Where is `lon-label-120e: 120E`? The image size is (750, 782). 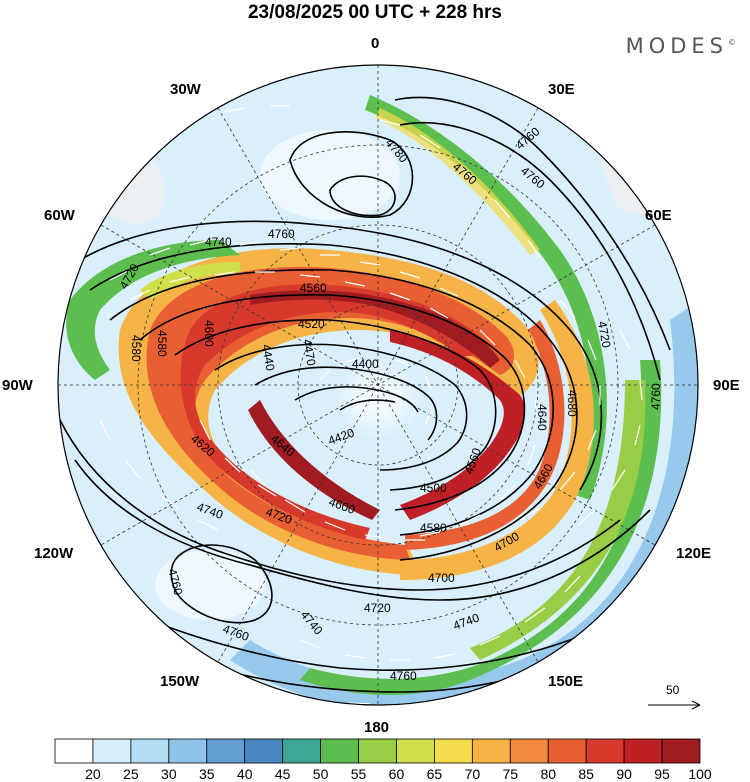 lon-label-120e: 120E is located at coordinates (693, 553).